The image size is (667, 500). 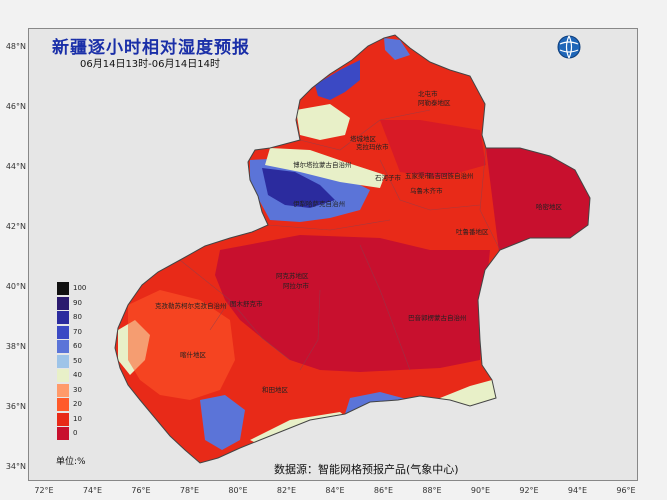 What do you see at coordinates (472, 232) in the screenshot?
I see `place-label: 吐鲁番地区` at bounding box center [472, 232].